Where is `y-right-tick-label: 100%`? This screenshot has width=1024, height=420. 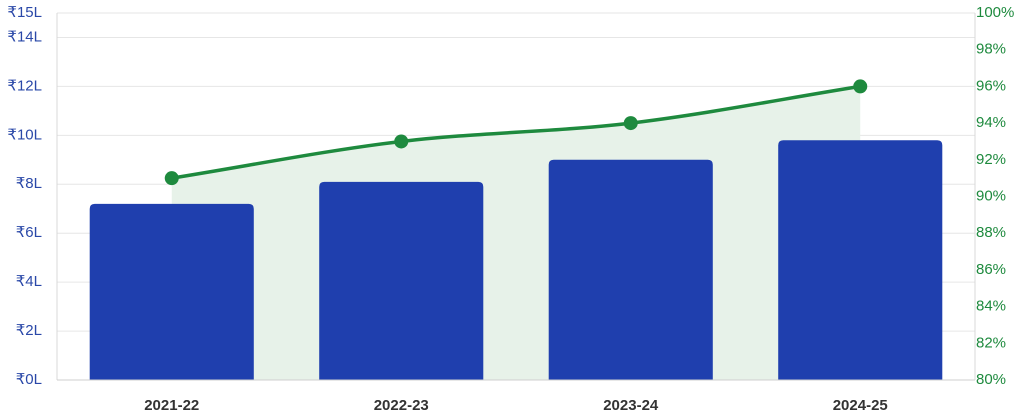
y-right-tick-label: 100% is located at coordinates (995, 12).